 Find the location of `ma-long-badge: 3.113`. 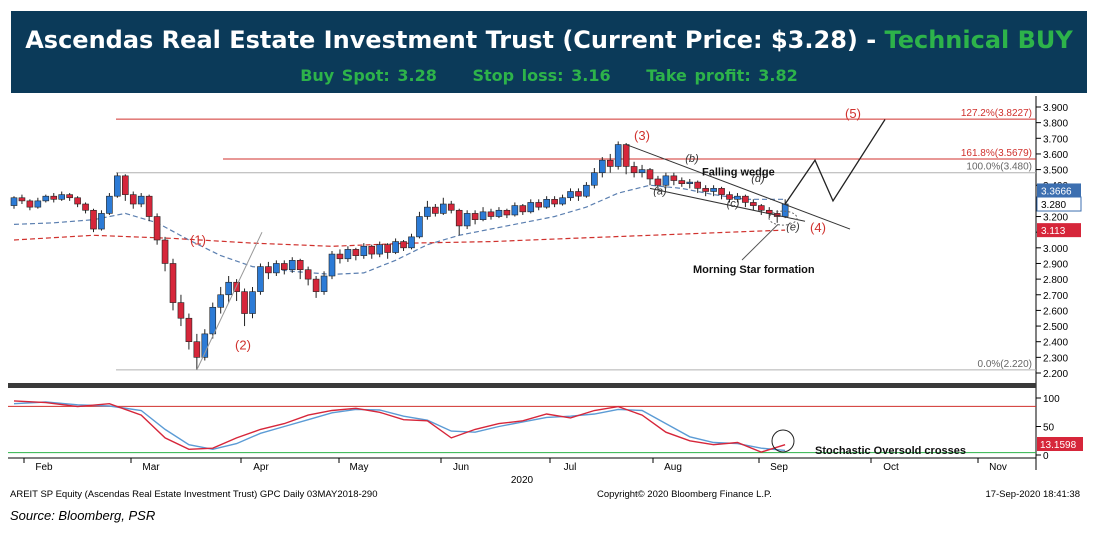

ma-long-badge: 3.113 is located at coordinates (1053, 231).